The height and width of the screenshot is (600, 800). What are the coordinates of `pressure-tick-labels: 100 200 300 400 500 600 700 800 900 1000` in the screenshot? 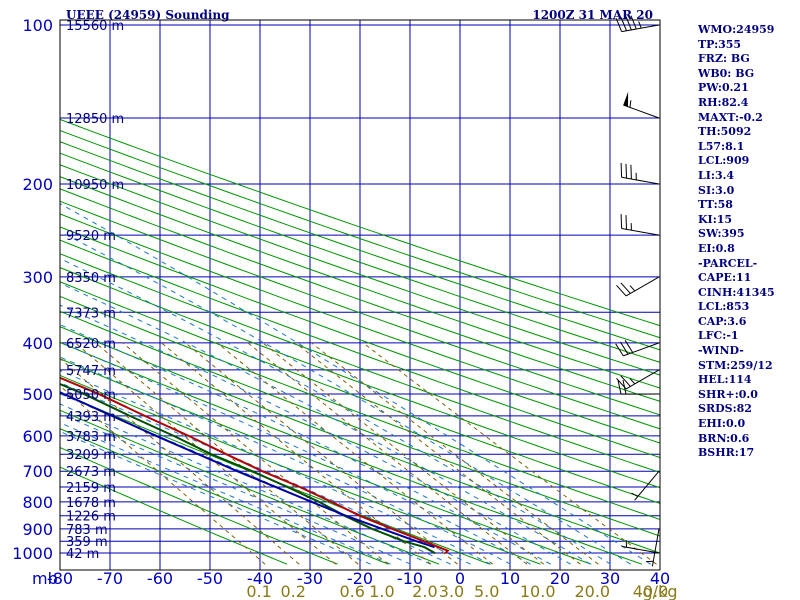 It's located at (32, 289).